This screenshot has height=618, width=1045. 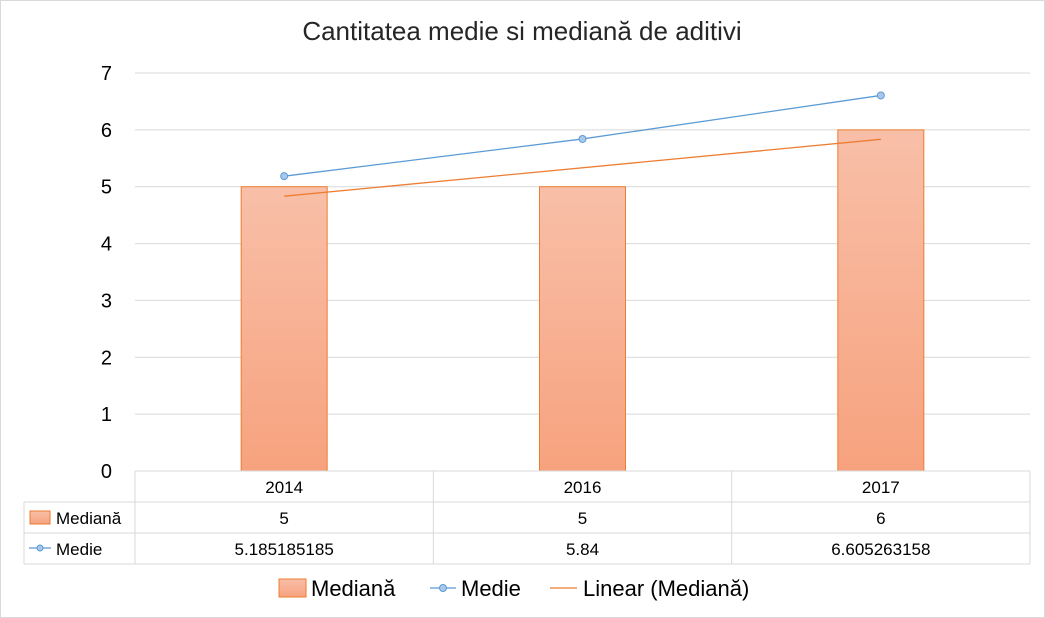 I want to click on table-key-bar, so click(x=40, y=517).